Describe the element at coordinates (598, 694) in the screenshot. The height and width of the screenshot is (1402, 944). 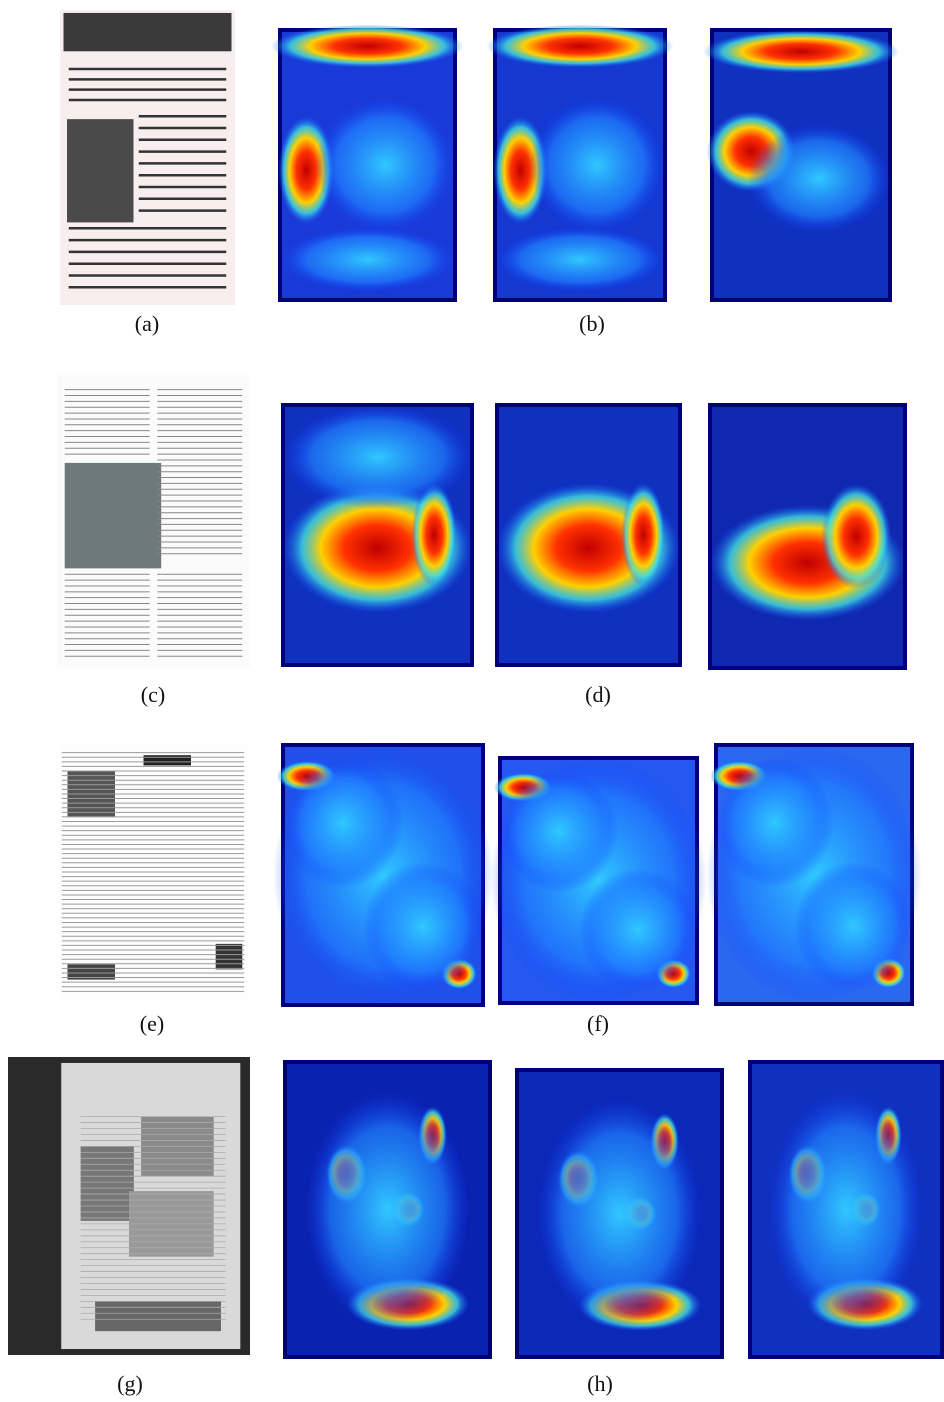
I see `caption: (d)` at that location.